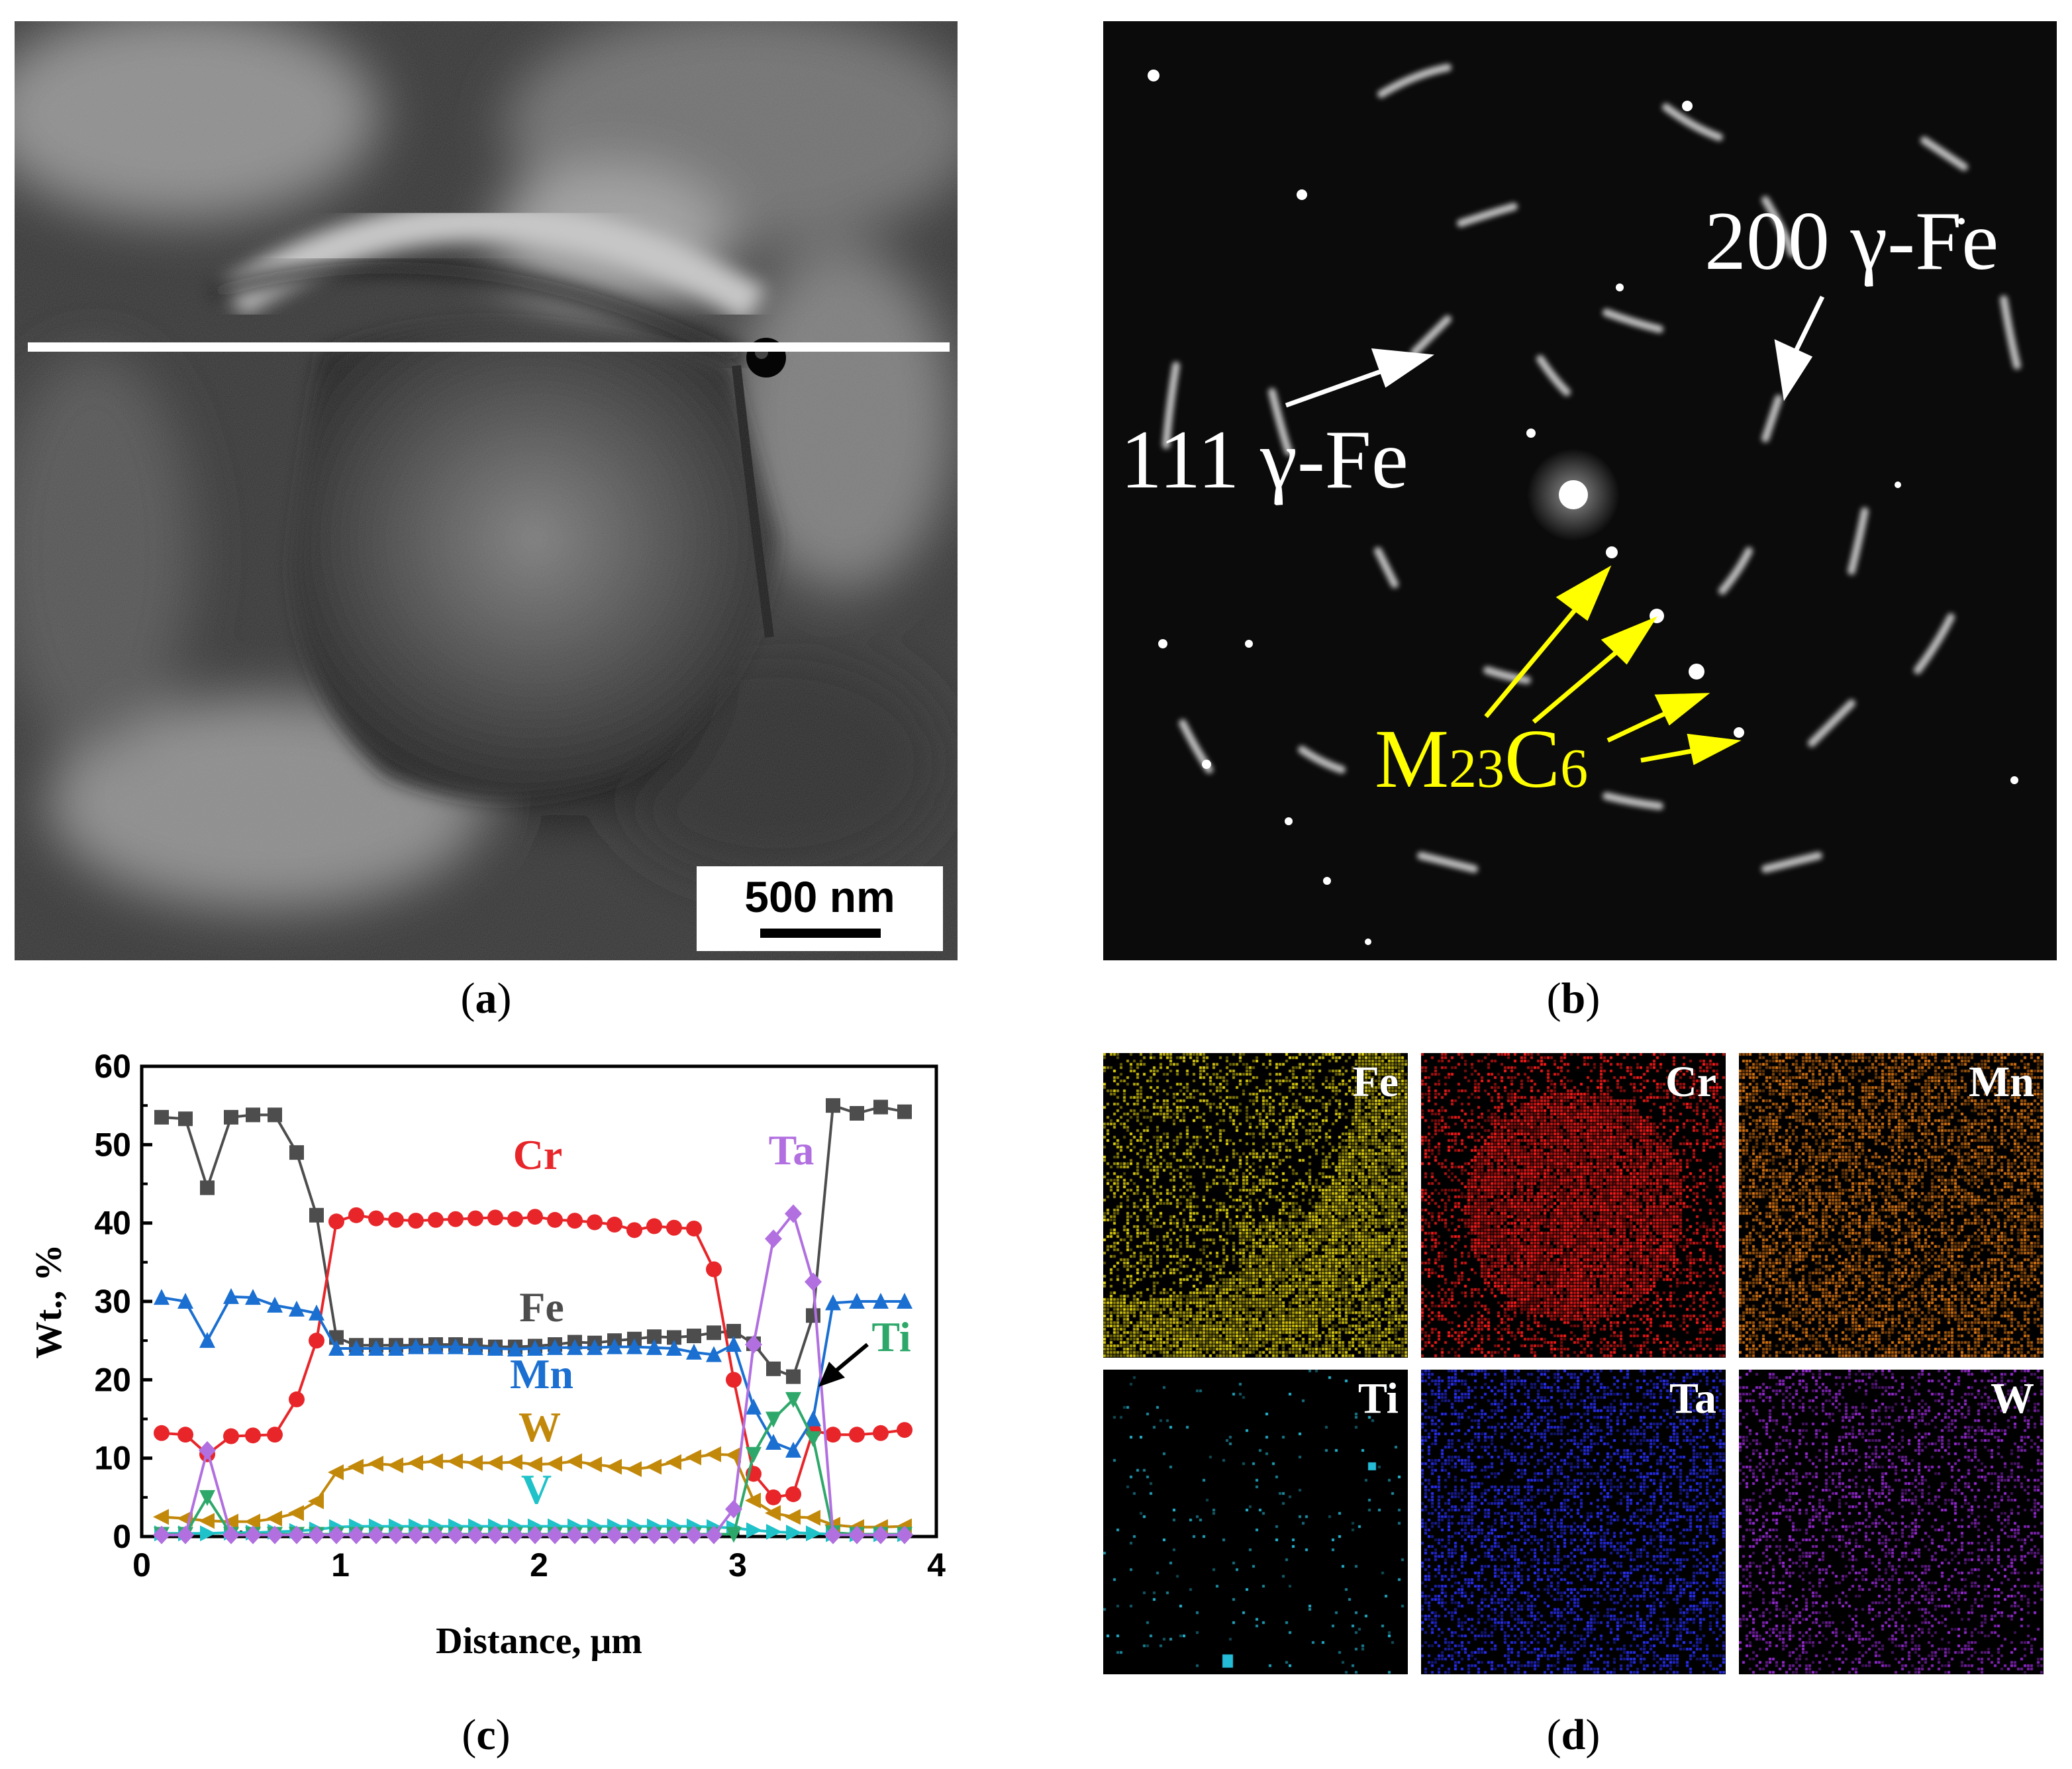  I want to click on series-label-ta: Ta, so click(791, 1150).